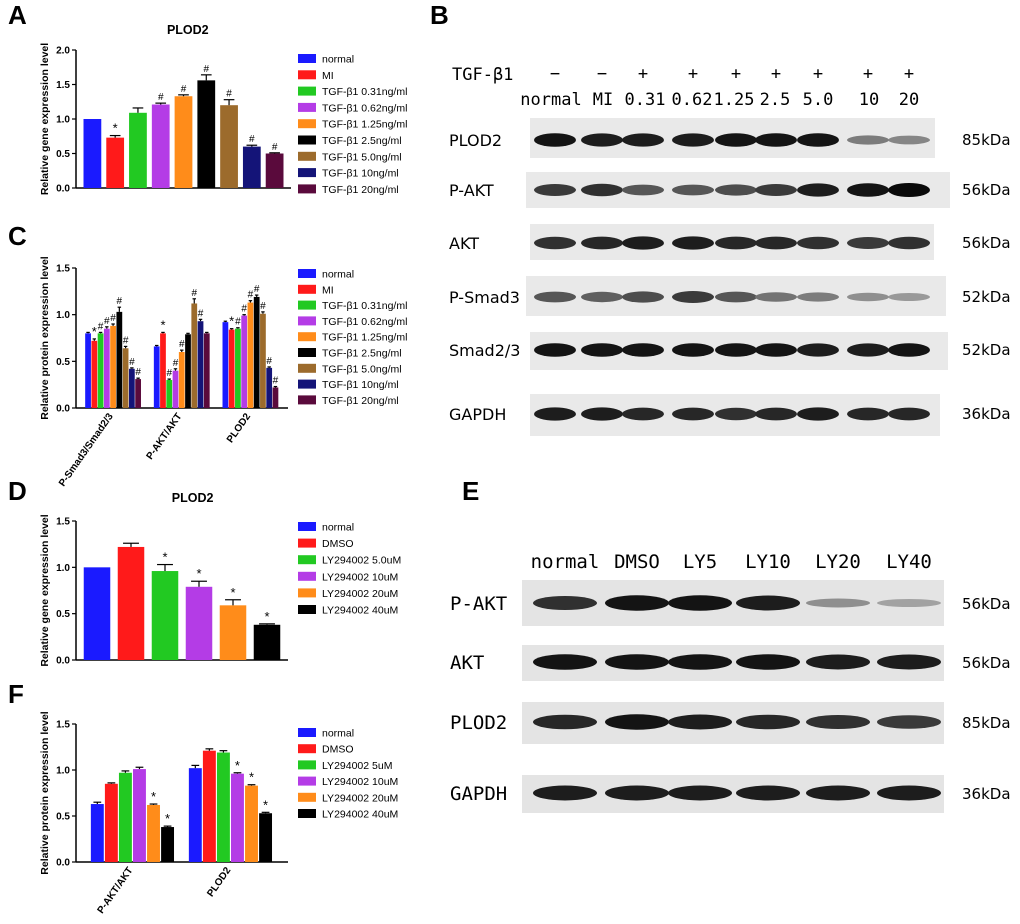  What do you see at coordinates (360, 611) in the screenshot?
I see `d-legend-label: LY294002 40uM` at bounding box center [360, 611].